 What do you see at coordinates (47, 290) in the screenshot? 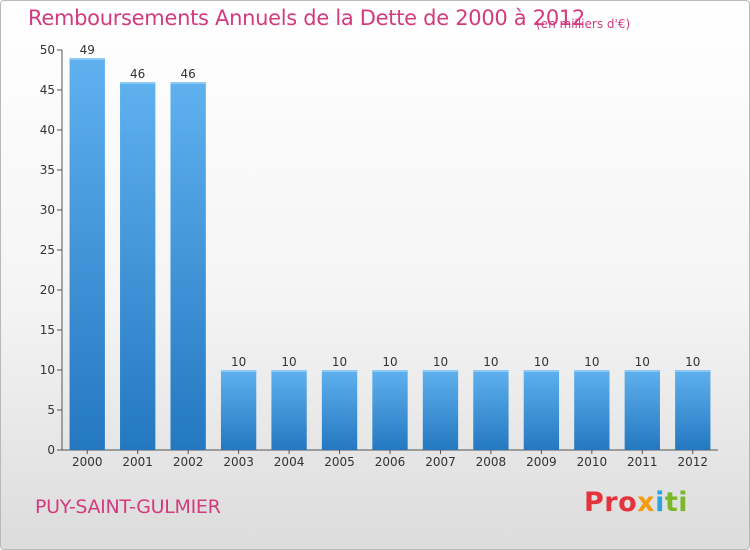
I see `y-tick-label: 20` at bounding box center [47, 290].